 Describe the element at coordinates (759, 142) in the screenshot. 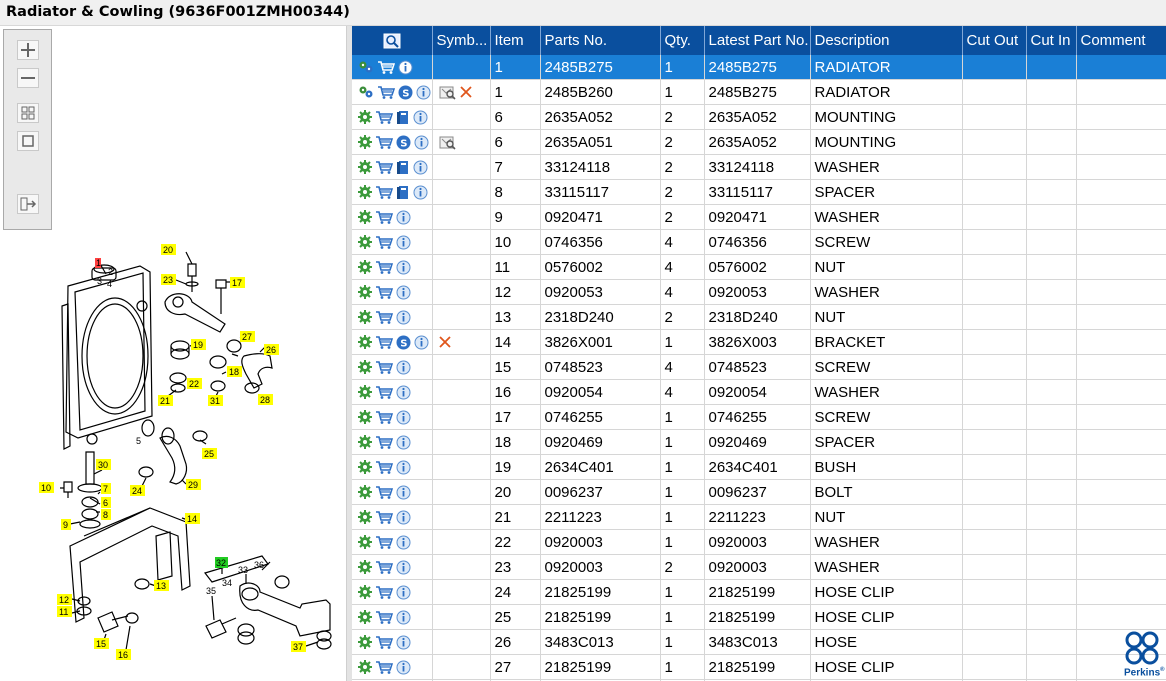

I see `table-row: S 6 2635A051 2 2635A052 MOUNTING` at that location.